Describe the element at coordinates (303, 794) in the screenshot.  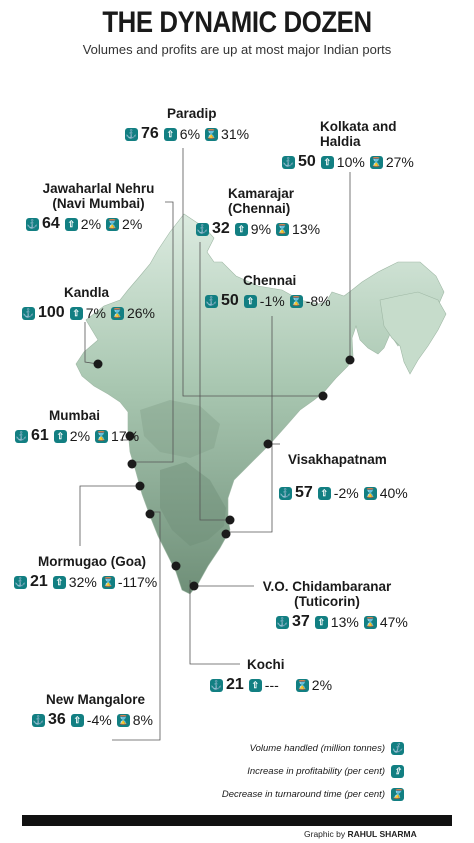
I see `legend-label: Decrease in turnaround time (per cent)` at that location.